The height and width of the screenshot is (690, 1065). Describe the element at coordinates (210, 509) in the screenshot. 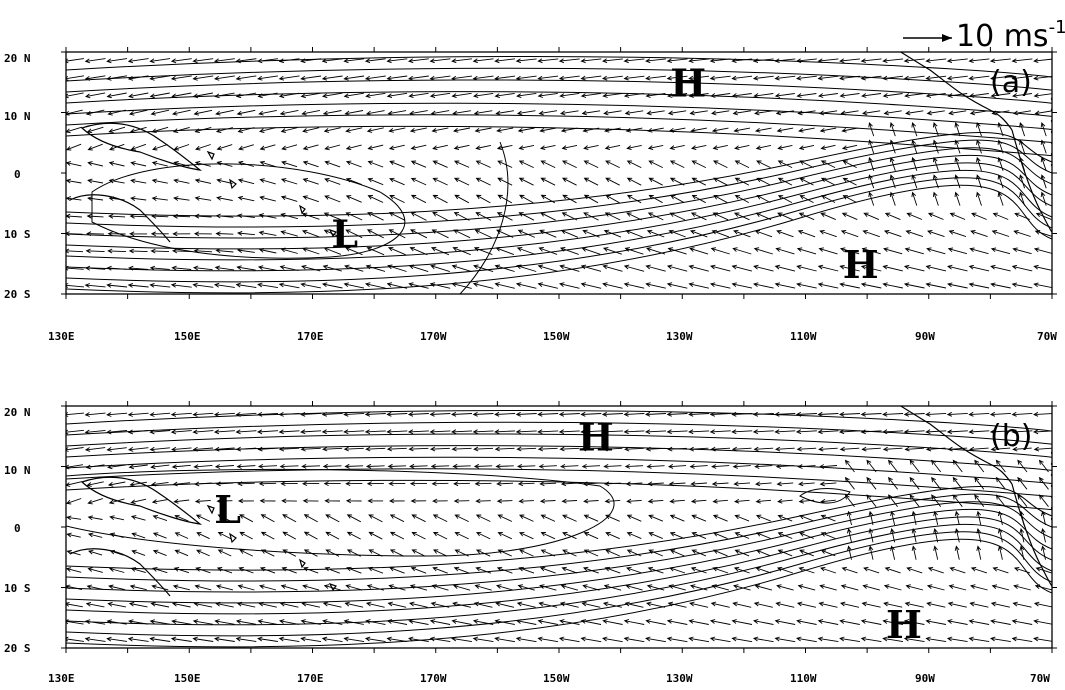

I see `coastline` at that location.